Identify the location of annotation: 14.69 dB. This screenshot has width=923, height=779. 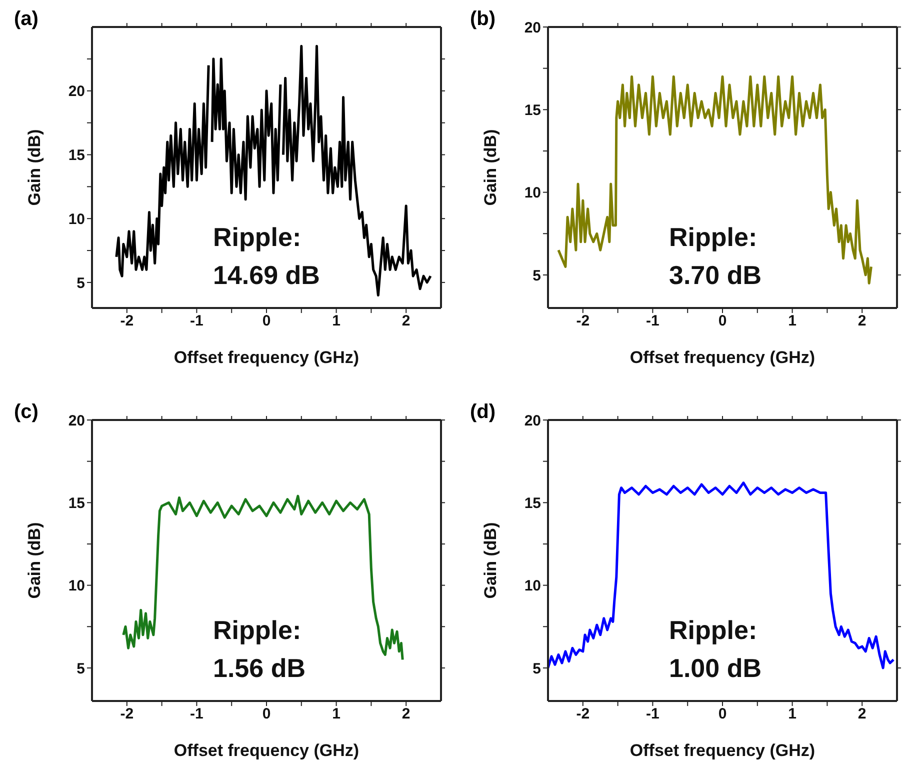
(266, 275).